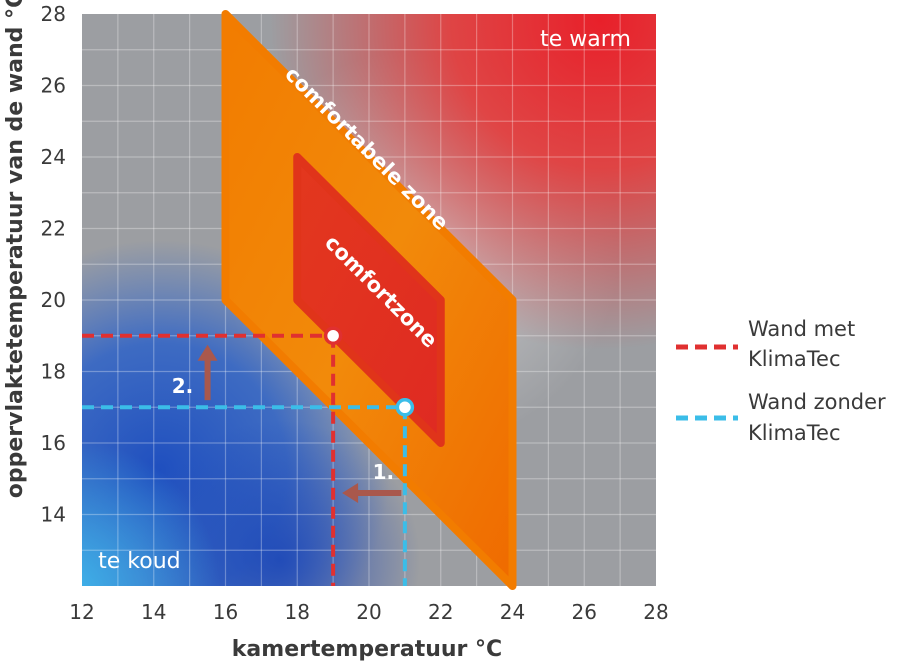  Describe the element at coordinates (297, 612) in the screenshot. I see `x-tick-label: 18` at that location.